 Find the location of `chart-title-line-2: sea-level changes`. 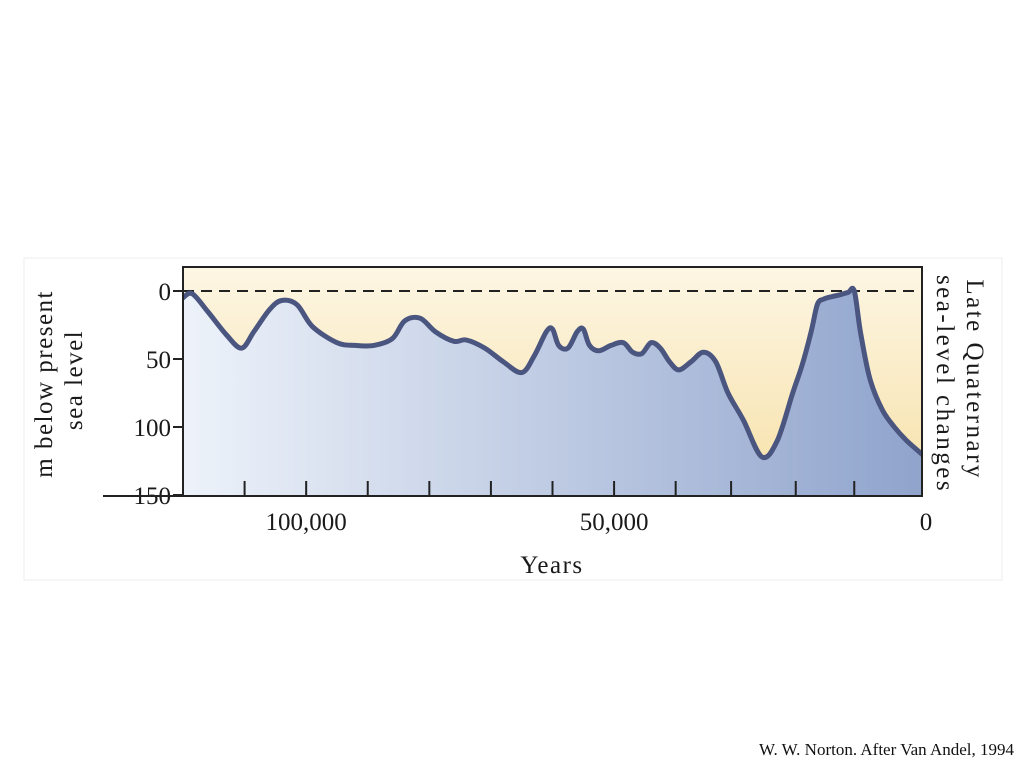

chart-title-line-2: sea-level changes is located at coordinates (944, 384).